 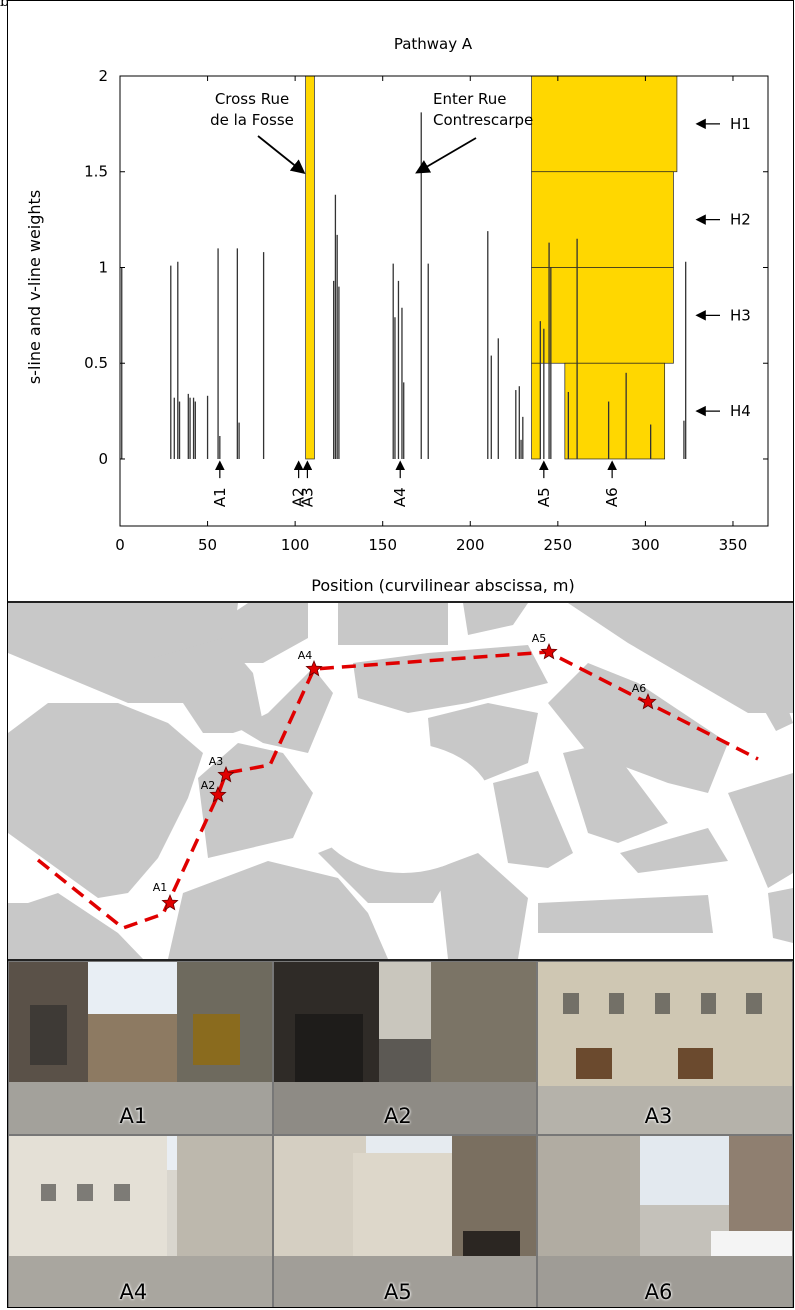 I want to click on stop-label: A3, so click(x=216, y=761).